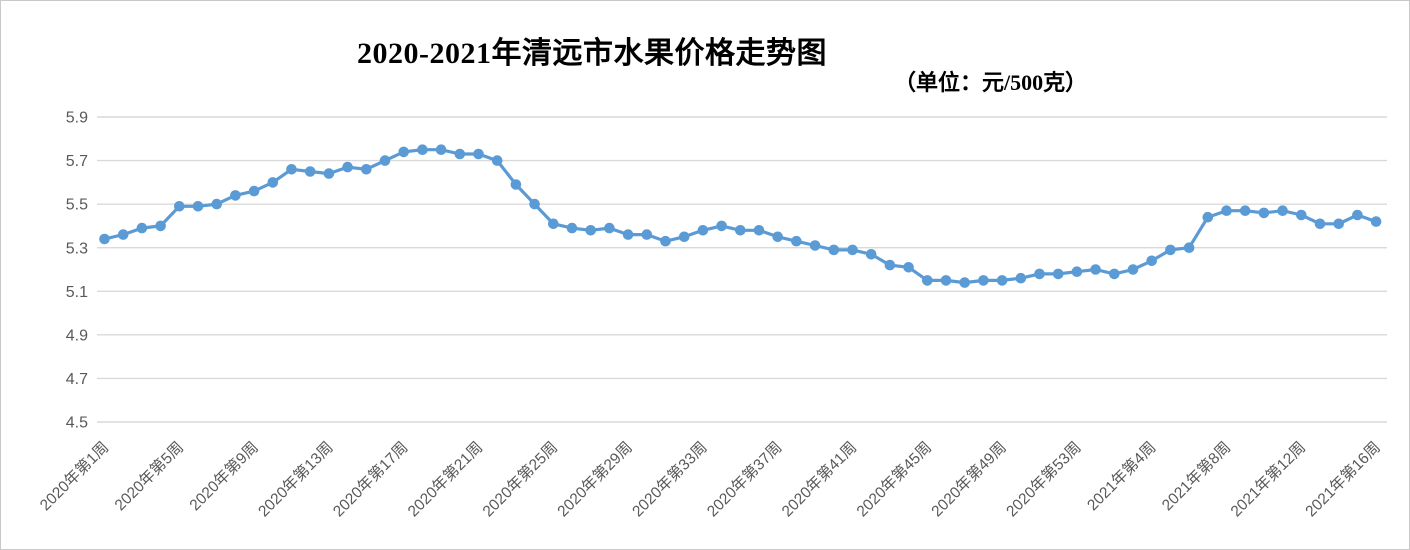 Image resolution: width=1410 pixels, height=550 pixels. What do you see at coordinates (296, 479) in the screenshot?
I see `x-axis-tick-label: 2020年第13周` at bounding box center [296, 479].